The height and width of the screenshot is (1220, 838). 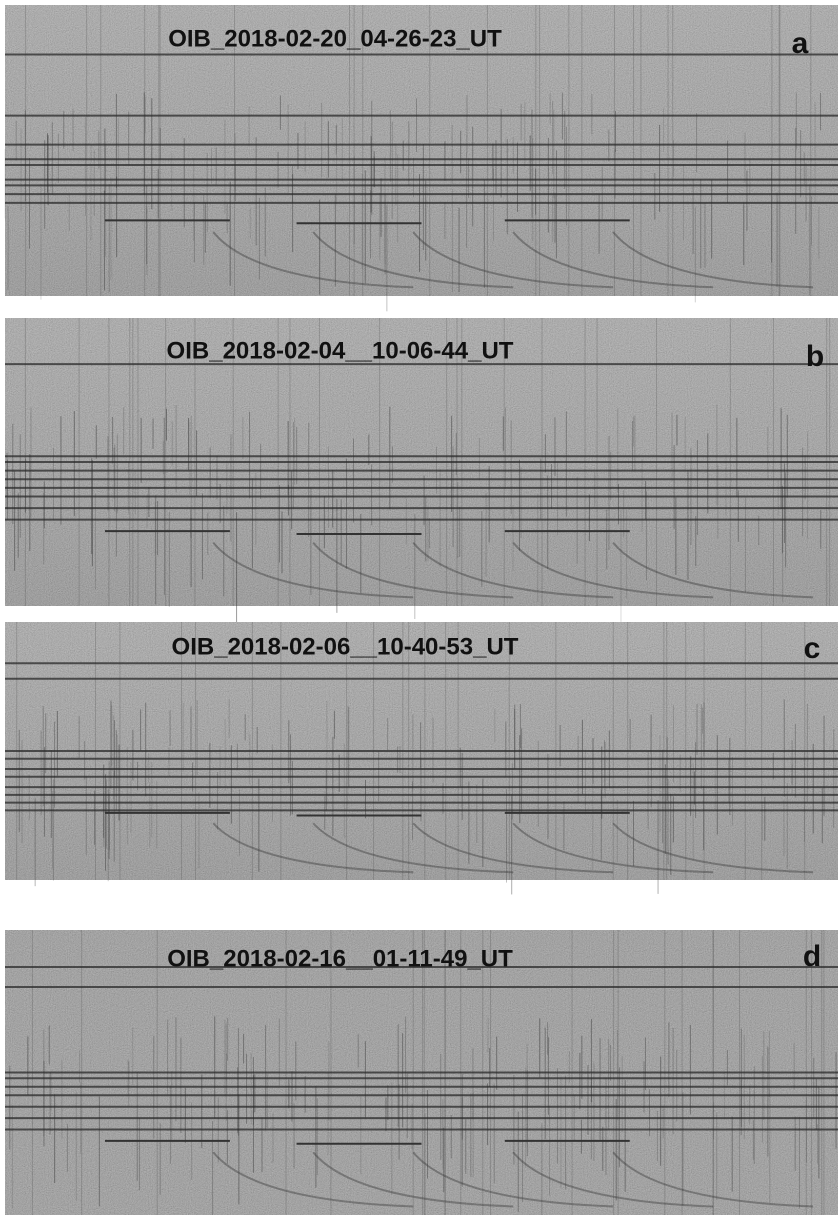 What do you see at coordinates (812, 956) in the screenshot?
I see `panel-letter: d` at bounding box center [812, 956].